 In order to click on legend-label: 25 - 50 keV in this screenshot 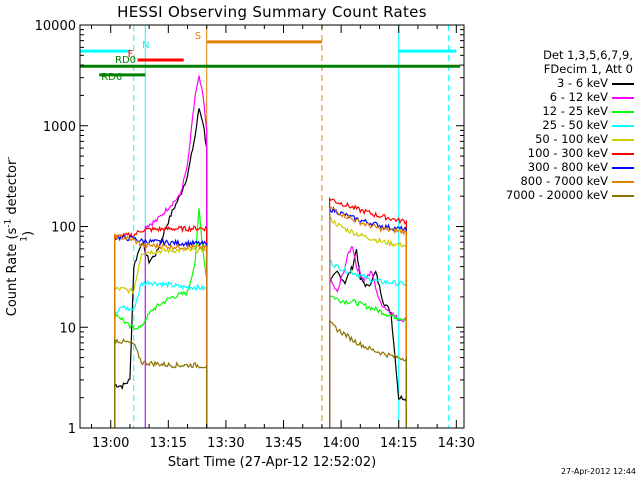, I will do `click(575, 125)`.